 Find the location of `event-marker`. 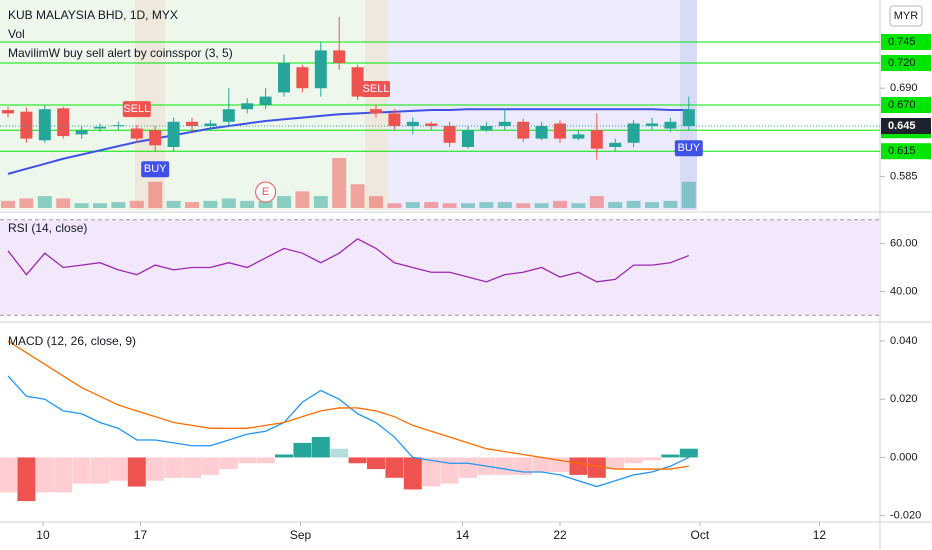

event-marker is located at coordinates (266, 192).